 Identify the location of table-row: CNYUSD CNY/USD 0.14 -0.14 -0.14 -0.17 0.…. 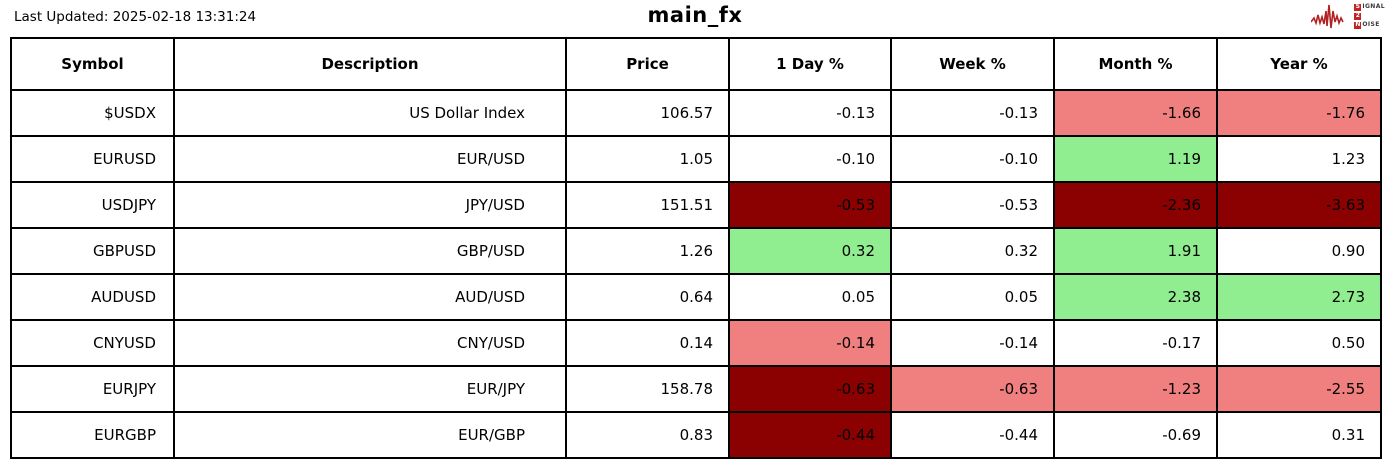
(696, 343).